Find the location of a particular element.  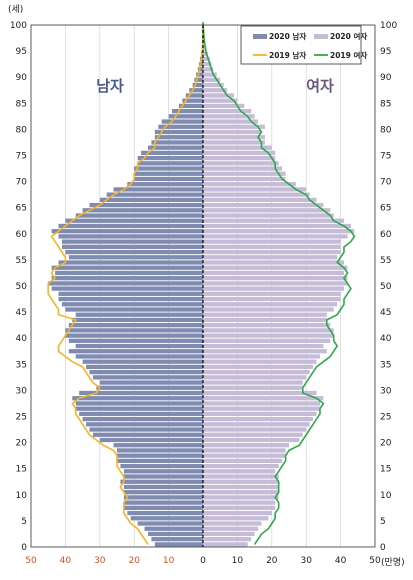

y-tick-label-left: 95 is located at coordinates (21, 52).